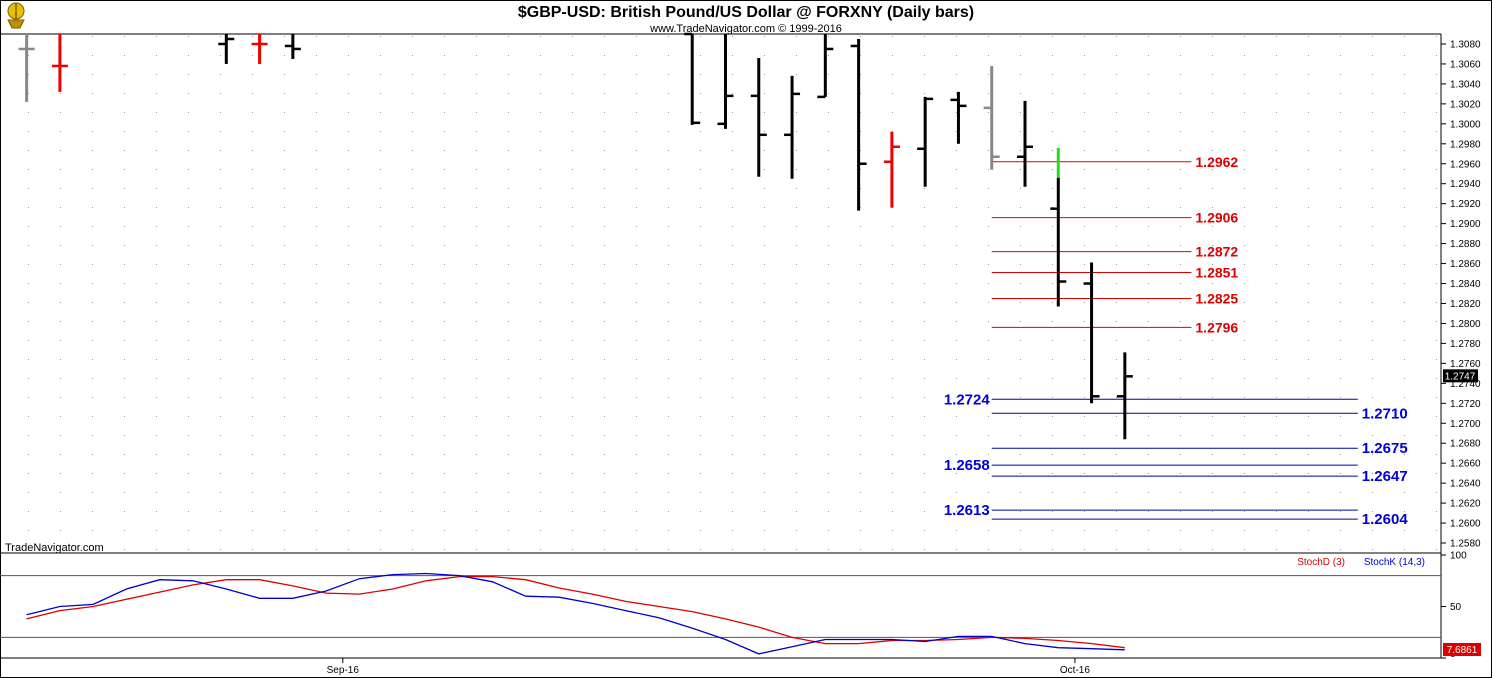 This screenshot has height=678, width=1492. I want to click on stochd-line, so click(575, 612).